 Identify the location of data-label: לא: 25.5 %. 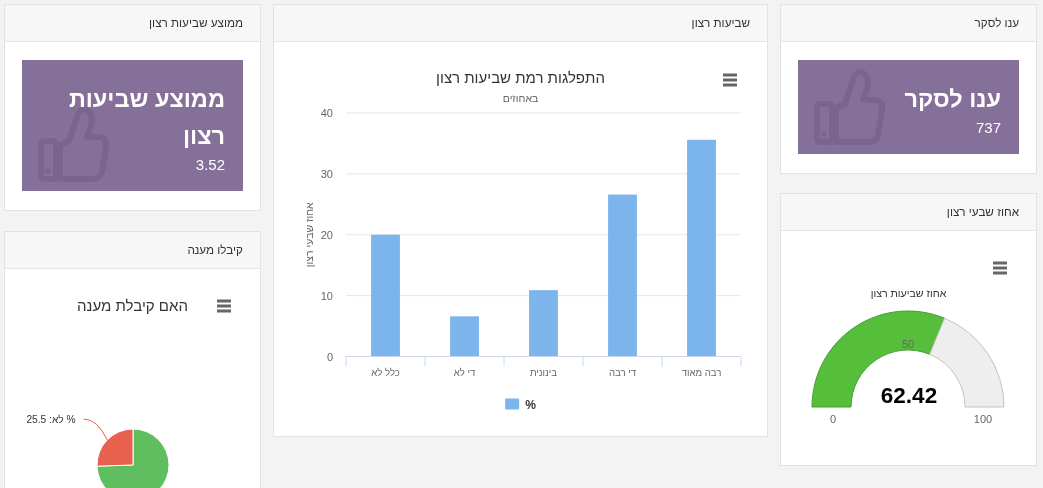
(51, 420).